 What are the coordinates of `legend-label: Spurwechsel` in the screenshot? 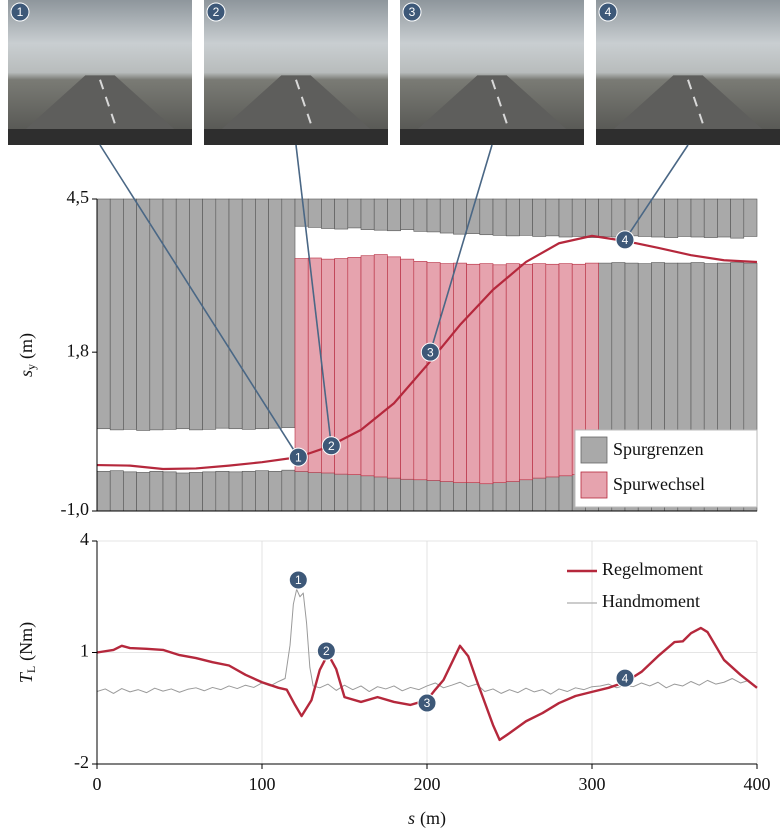 It's located at (659, 484).